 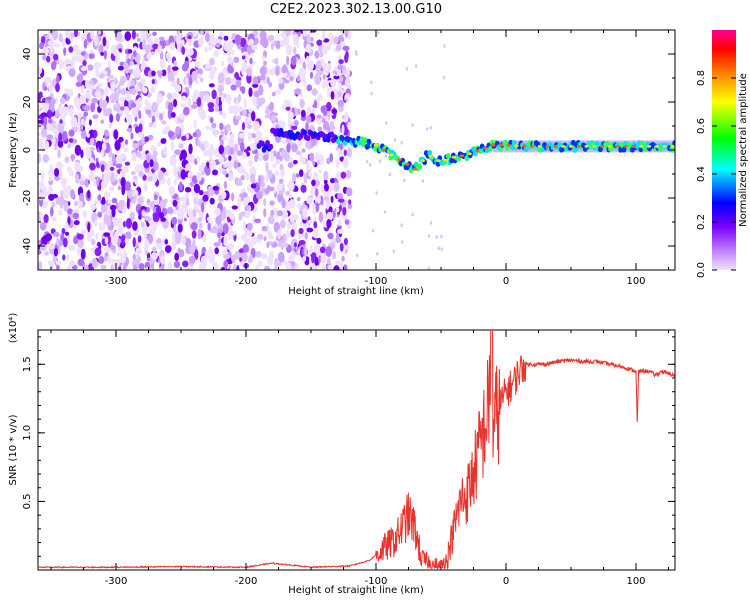 What do you see at coordinates (356, 9) in the screenshot?
I see `chart-title: C2E2.2023.302.13.00.G10` at bounding box center [356, 9].